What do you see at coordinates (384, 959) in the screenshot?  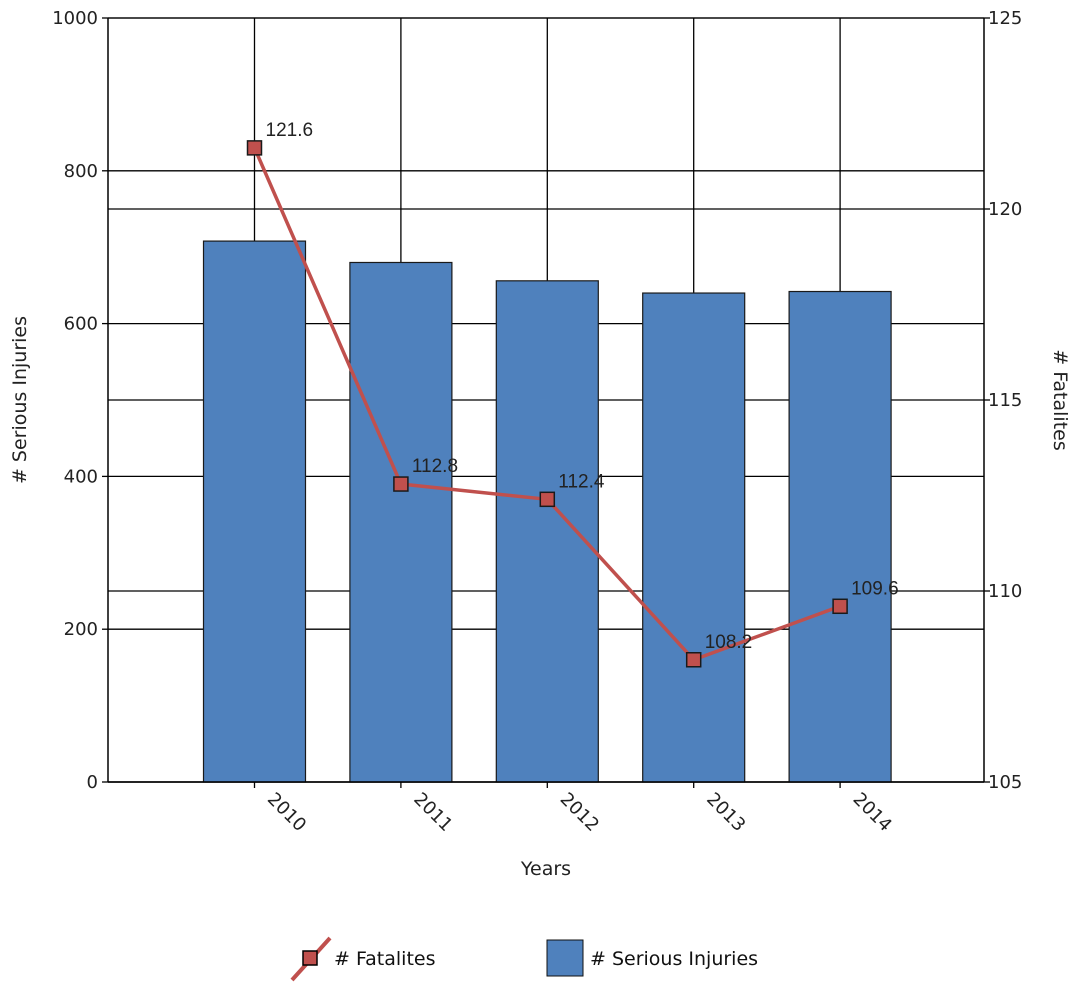 I see `legend-label-fatalites: # Fatalites` at bounding box center [384, 959].